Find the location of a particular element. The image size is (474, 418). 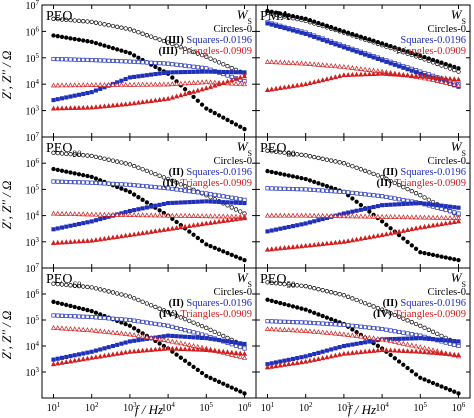

x-tick-label: 10⁴ is located at coordinates (168, 407).